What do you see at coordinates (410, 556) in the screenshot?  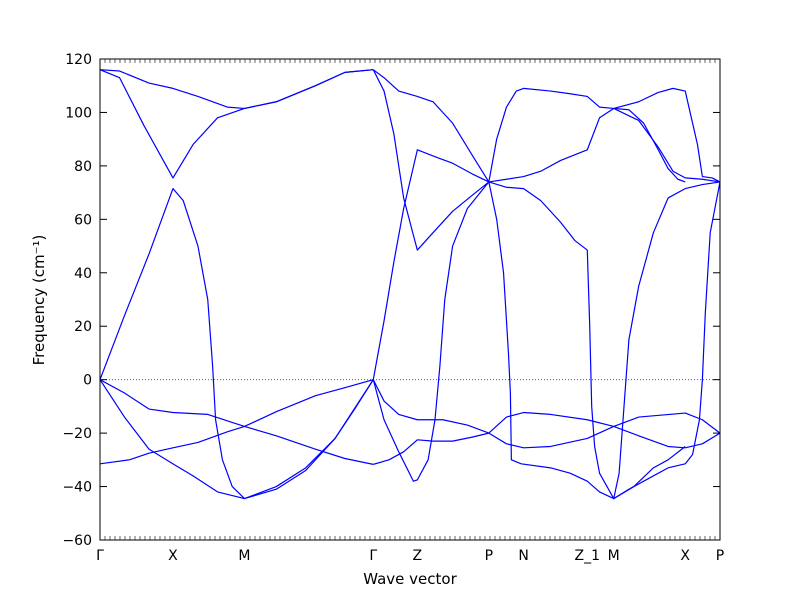 I see `kpoint-labels: Γ X M Γ Z P N Z_1 M X P` at bounding box center [410, 556].